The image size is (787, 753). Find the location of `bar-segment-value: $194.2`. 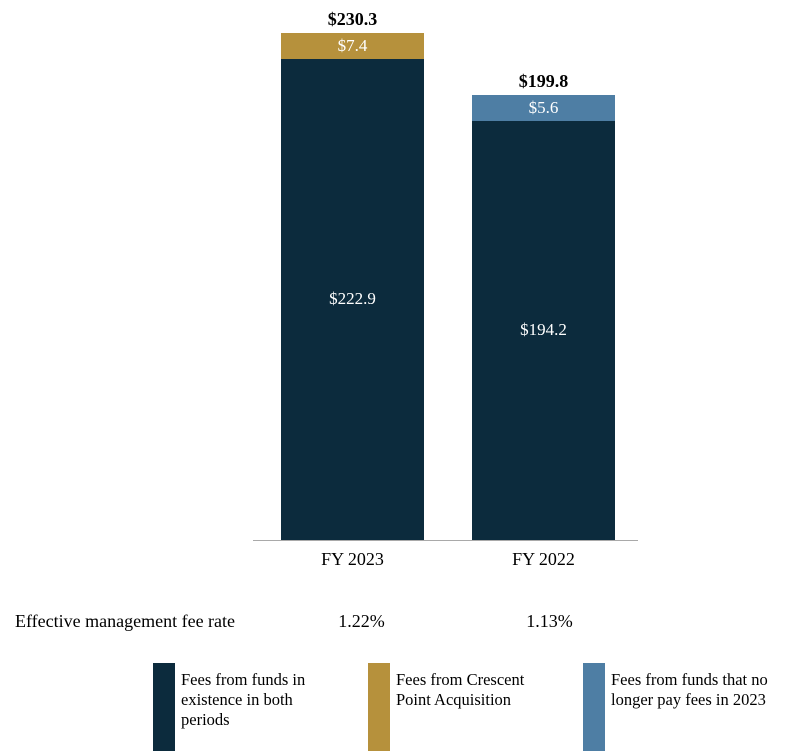

bar-segment-value: $194.2 is located at coordinates (543, 330).